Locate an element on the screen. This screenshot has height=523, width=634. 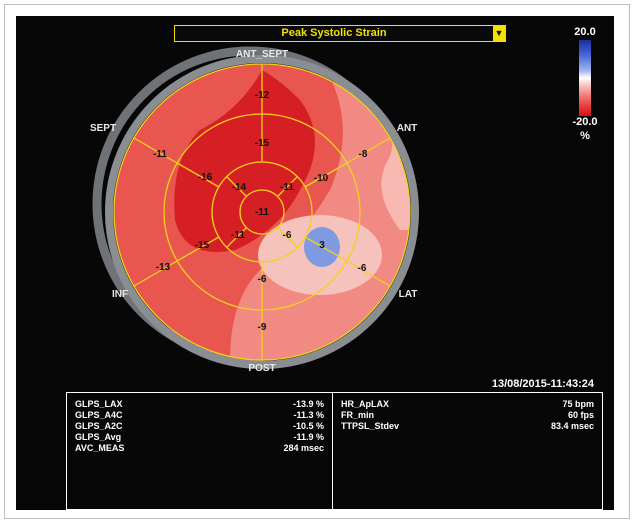
segment-value-apical-sept: -11 is located at coordinates (238, 235).